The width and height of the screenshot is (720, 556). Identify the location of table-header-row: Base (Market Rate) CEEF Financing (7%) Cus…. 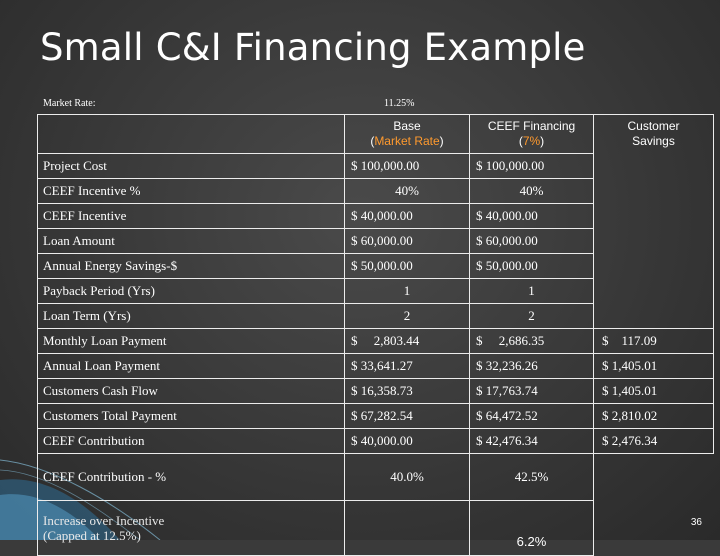
(375, 134).